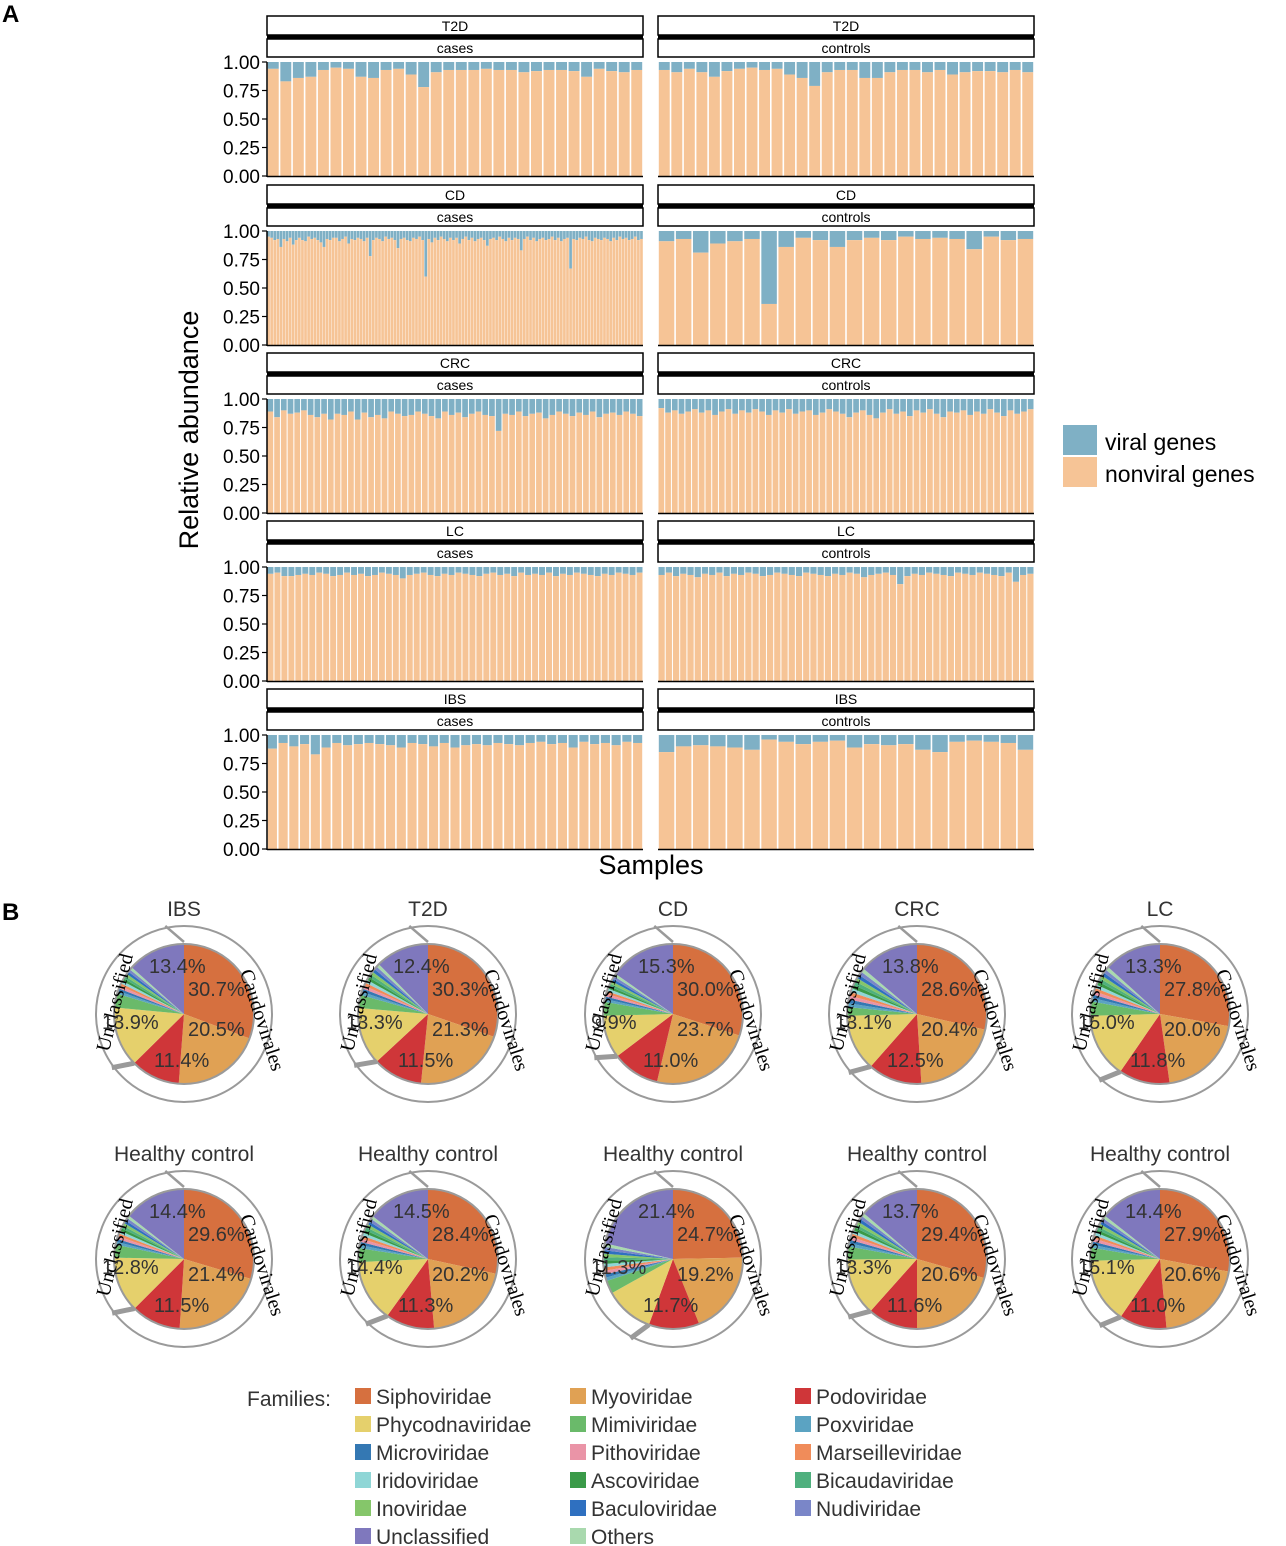 This screenshot has height=1546, width=1286. I want to click on pct-label-phycodnaviridae: 12.8%, so click(130, 1268).